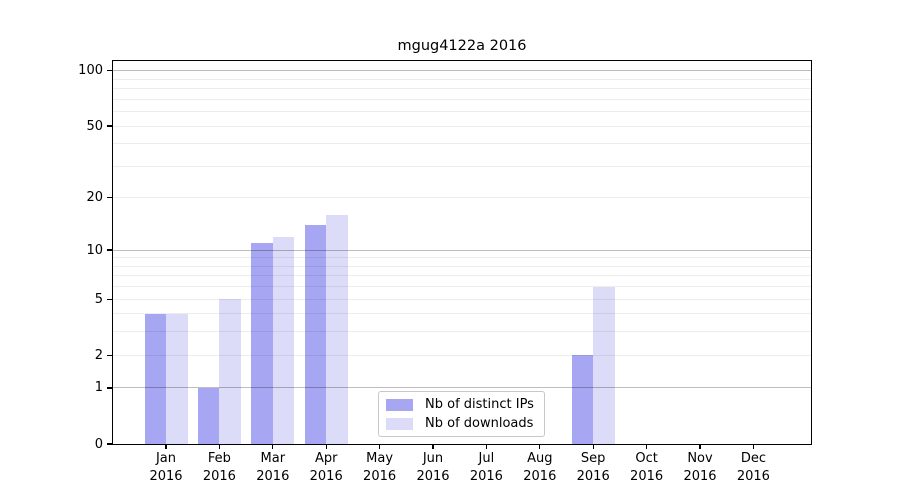  Describe the element at coordinates (155, 378) in the screenshot. I see `bar-distinct-ips-jan` at that location.